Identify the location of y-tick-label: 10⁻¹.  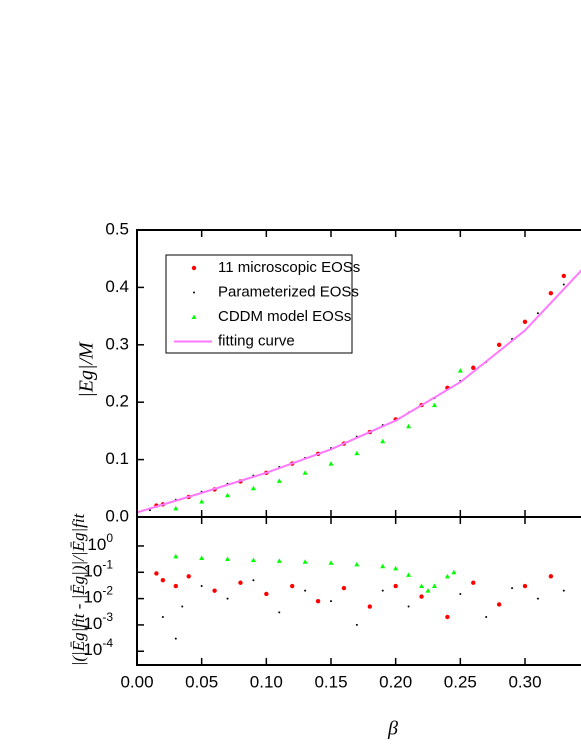
(98, 568).